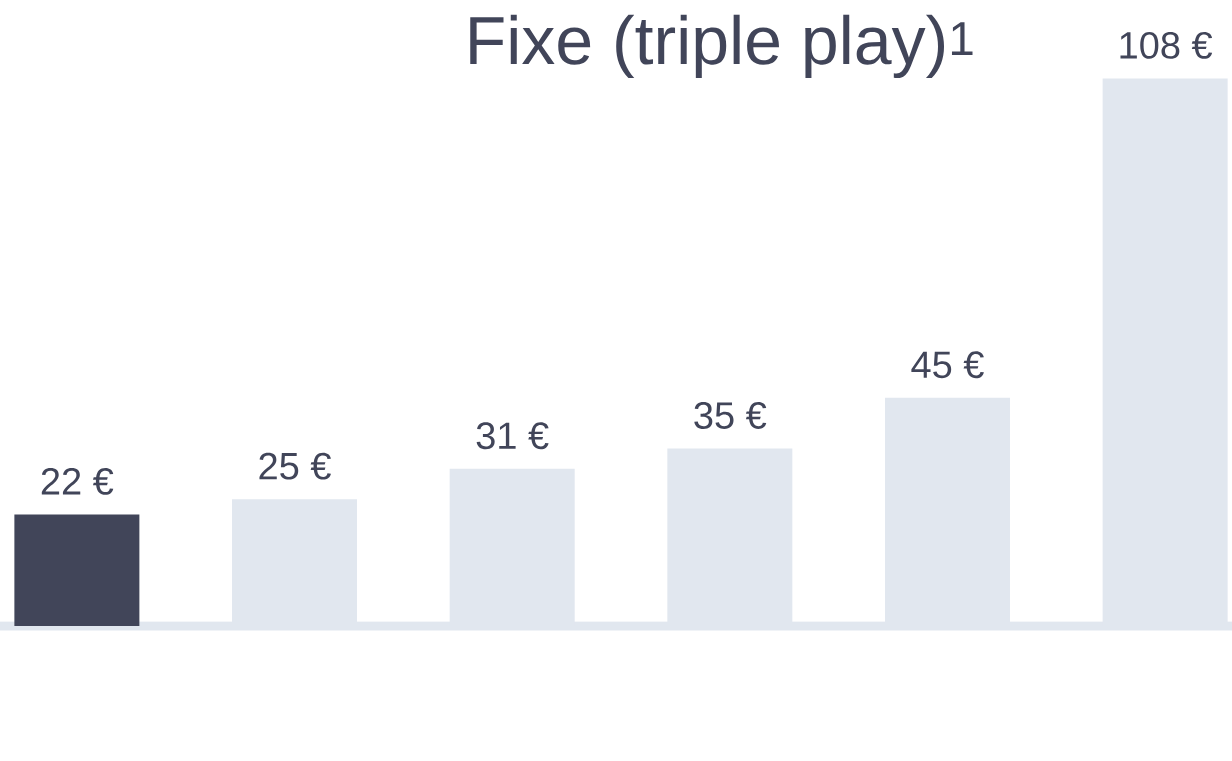  Describe the element at coordinates (295, 466) in the screenshot. I see `data-label: 25 €` at that location.